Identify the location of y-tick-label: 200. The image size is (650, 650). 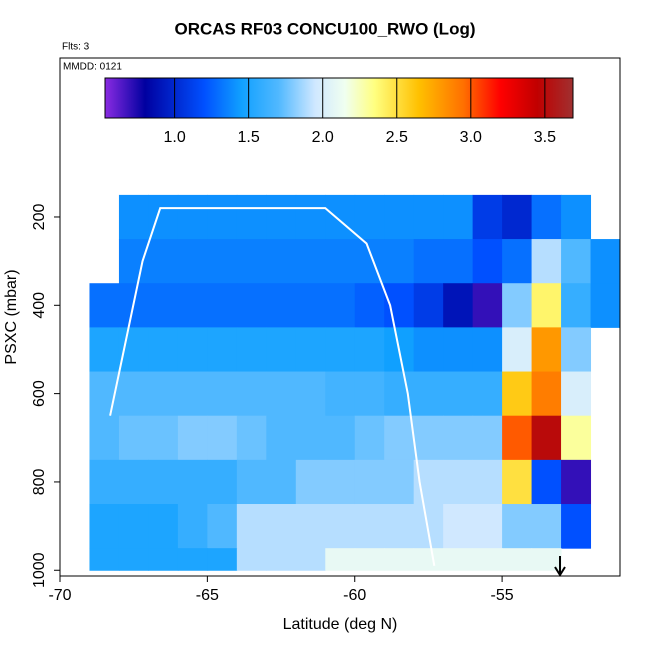
(39, 217).